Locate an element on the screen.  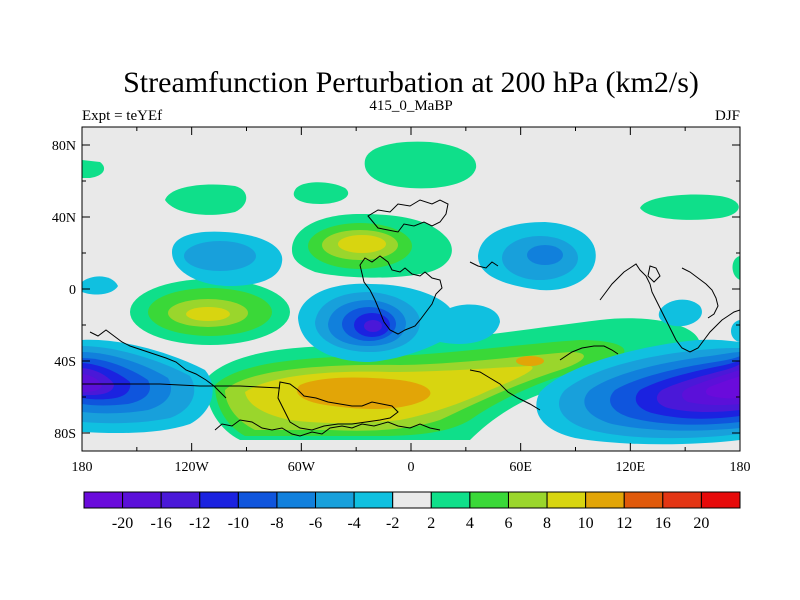
colorbar-label: -4 is located at coordinates (353, 523).